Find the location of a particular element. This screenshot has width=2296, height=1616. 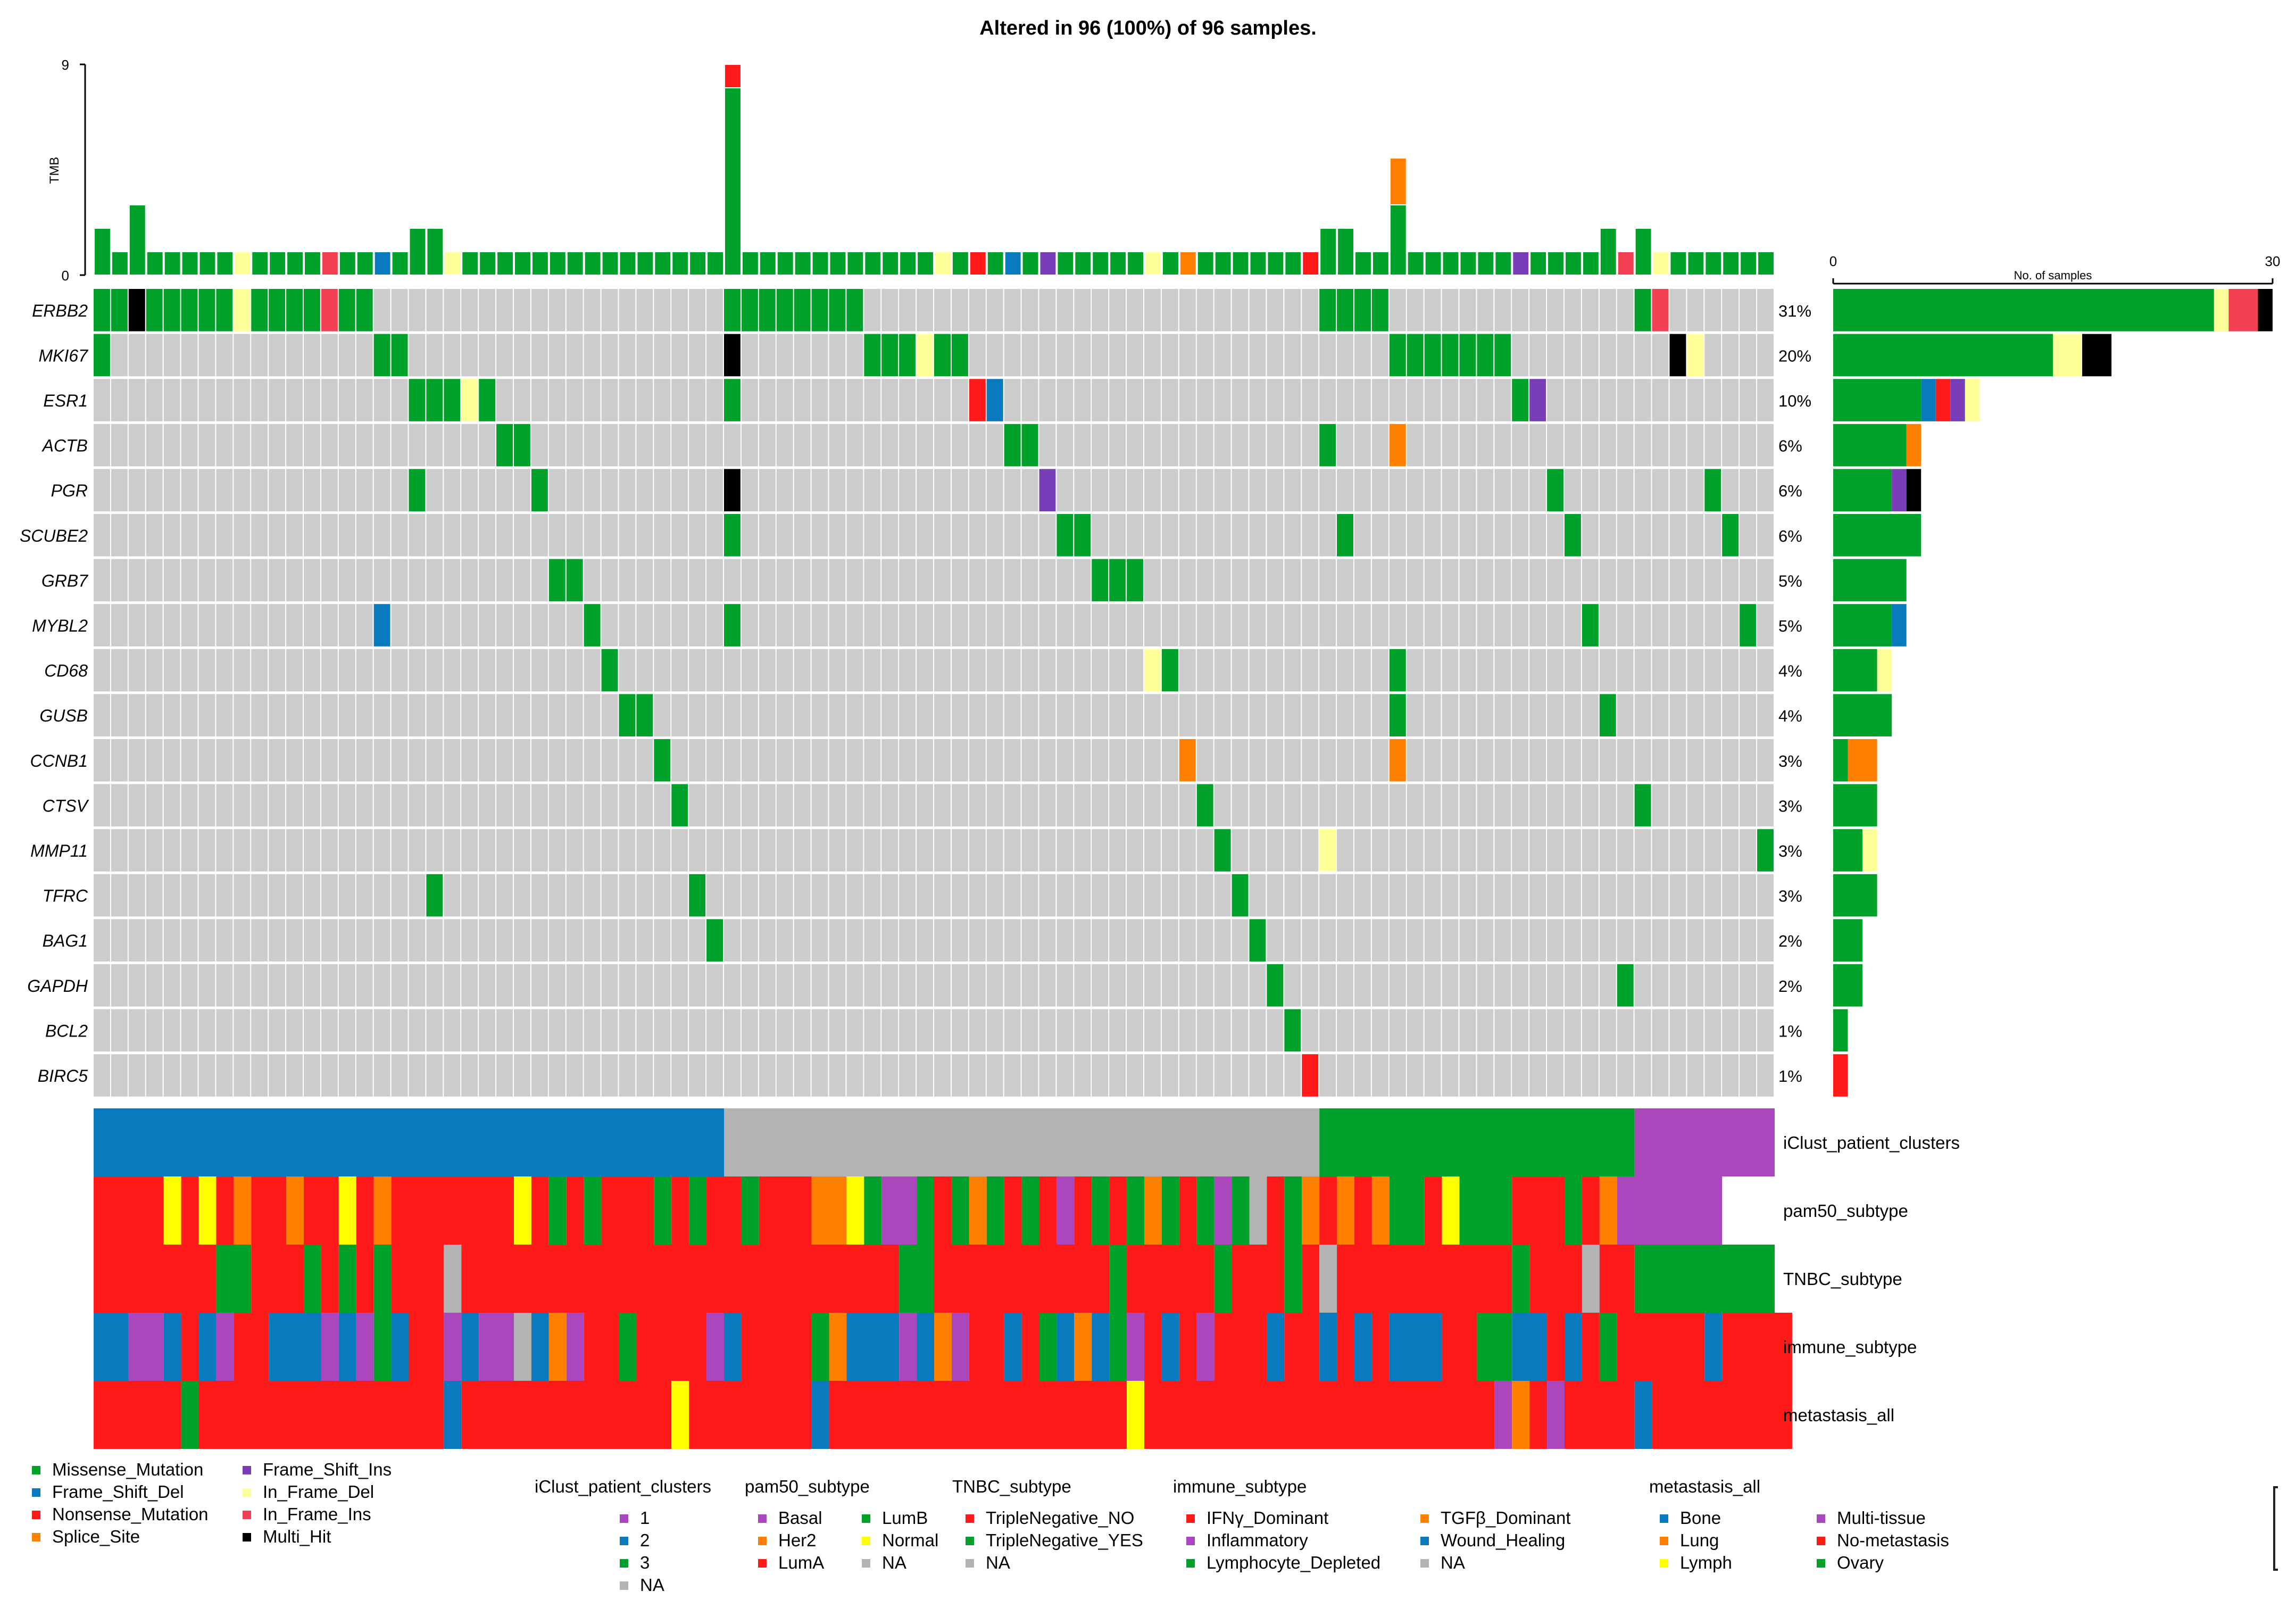

gene-percent: 3% is located at coordinates (1790, 897).